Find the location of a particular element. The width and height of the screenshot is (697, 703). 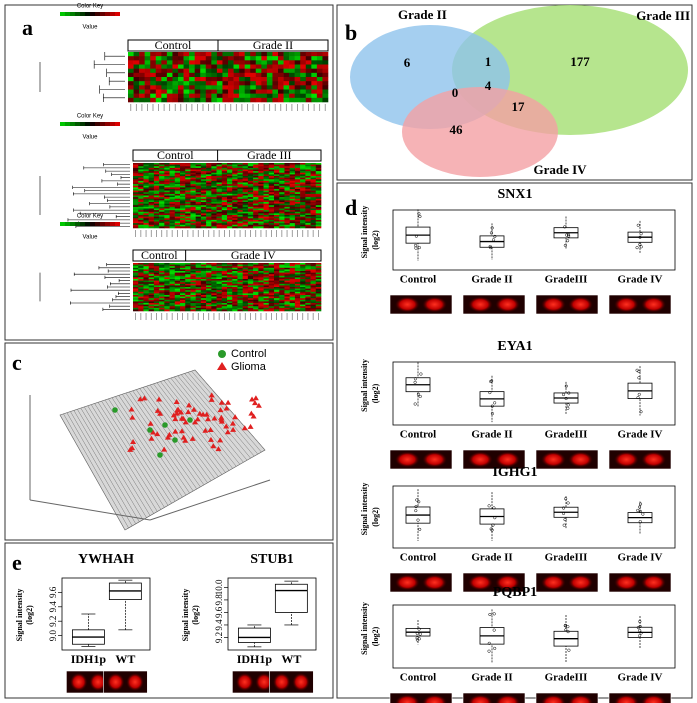

panel-label: e is located at coordinates (17, 562).